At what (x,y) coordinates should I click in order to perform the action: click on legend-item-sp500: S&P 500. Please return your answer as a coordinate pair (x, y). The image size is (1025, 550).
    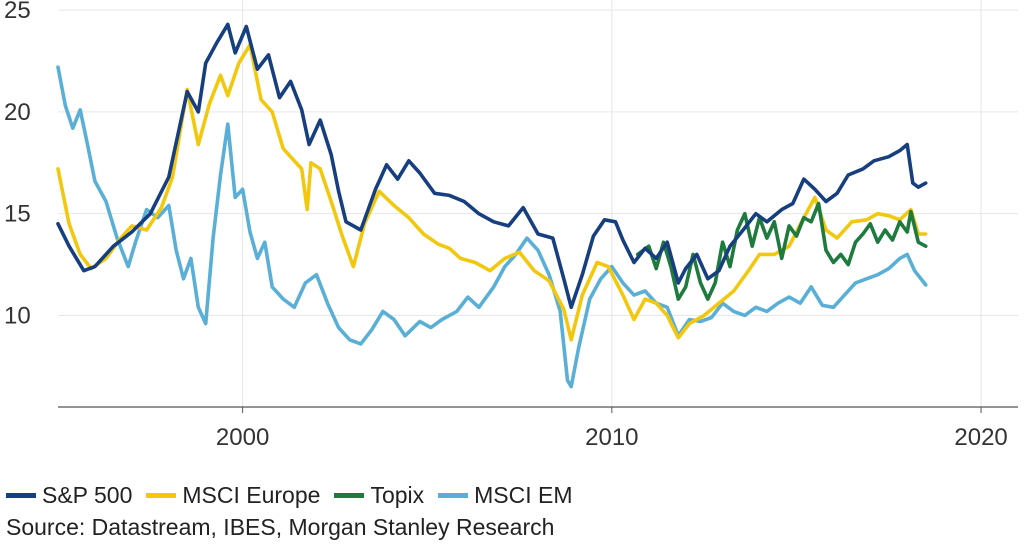
    Looking at the image, I should click on (69, 495).